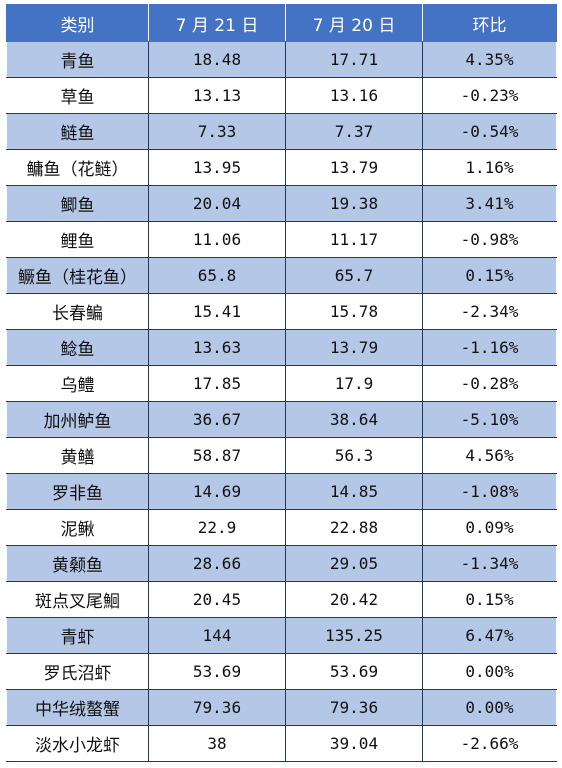  I want to click on cell-change: 0.15%, so click(489, 275).